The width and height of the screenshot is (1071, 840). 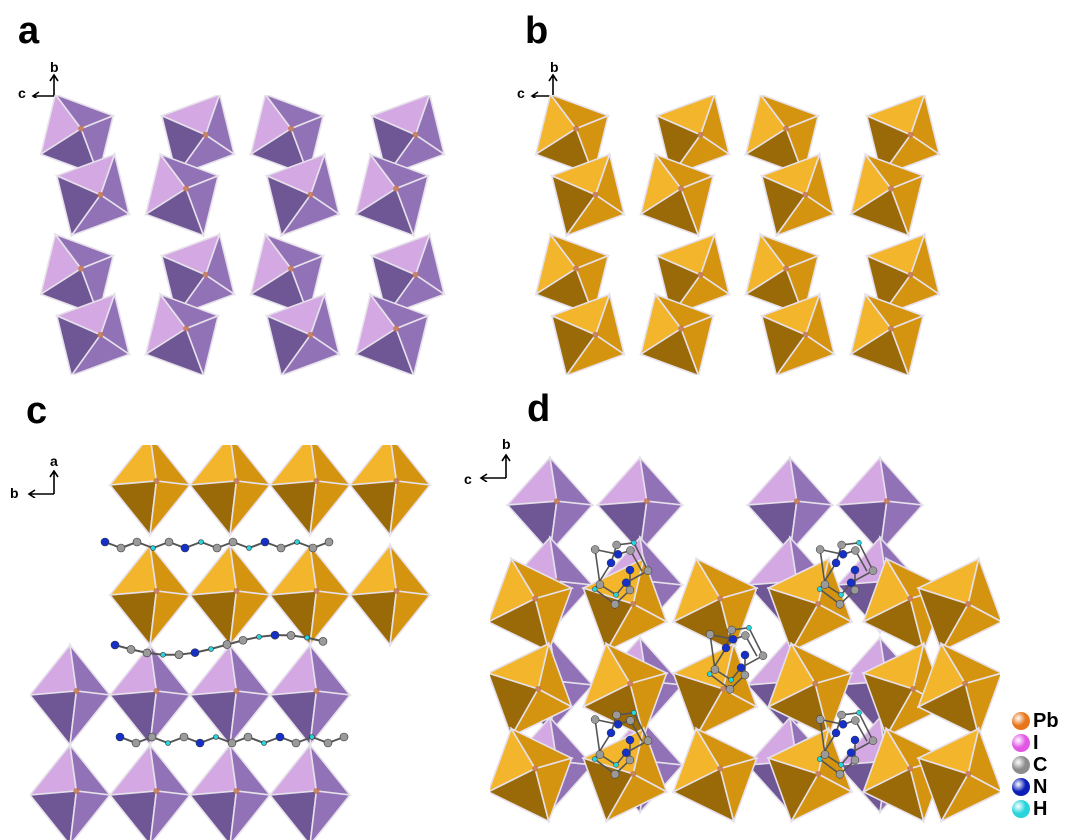 What do you see at coordinates (14, 493) in the screenshot?
I see `axis-label-left: b` at bounding box center [14, 493].